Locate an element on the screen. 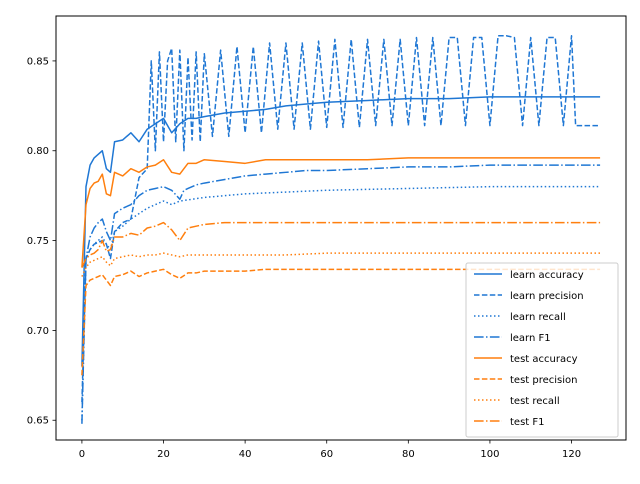 The height and width of the screenshot is (484, 640). x-tick-label: 0 is located at coordinates (82, 454).